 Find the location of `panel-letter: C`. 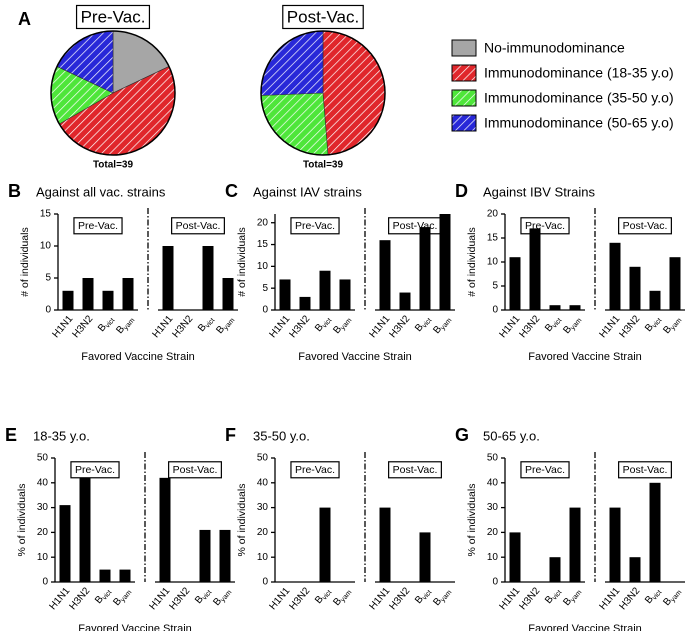

panel-letter: C is located at coordinates (231, 191).